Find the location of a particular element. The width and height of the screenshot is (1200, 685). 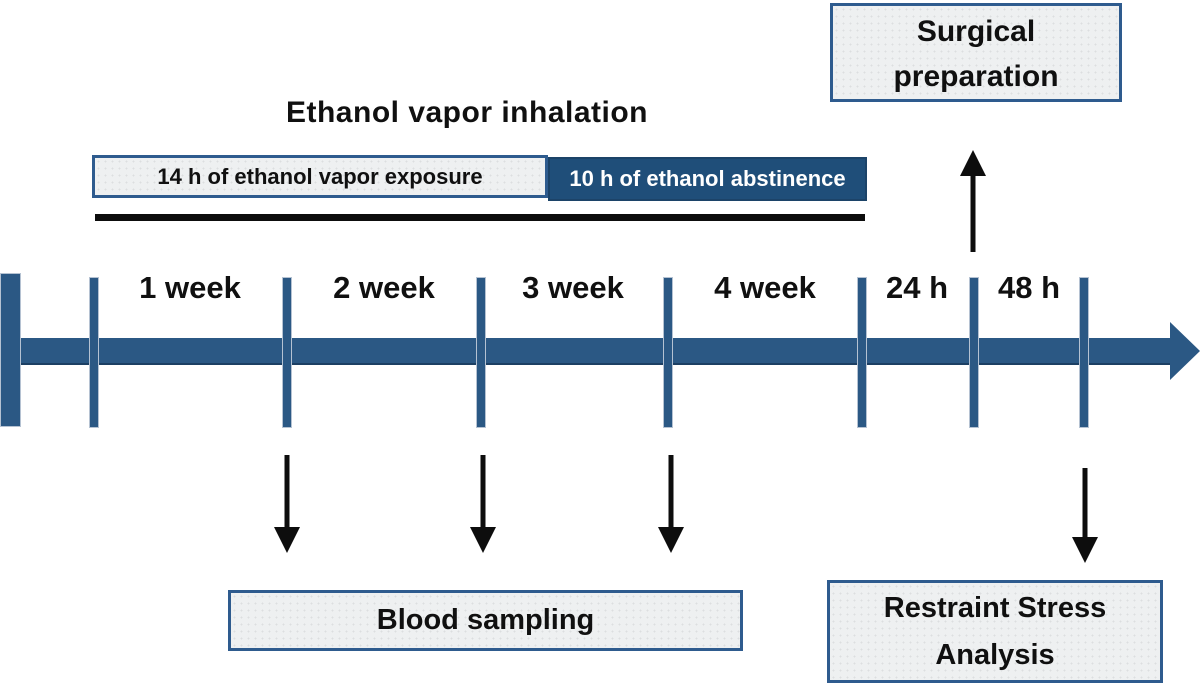

up-arrow-icon is located at coordinates (973, 201).